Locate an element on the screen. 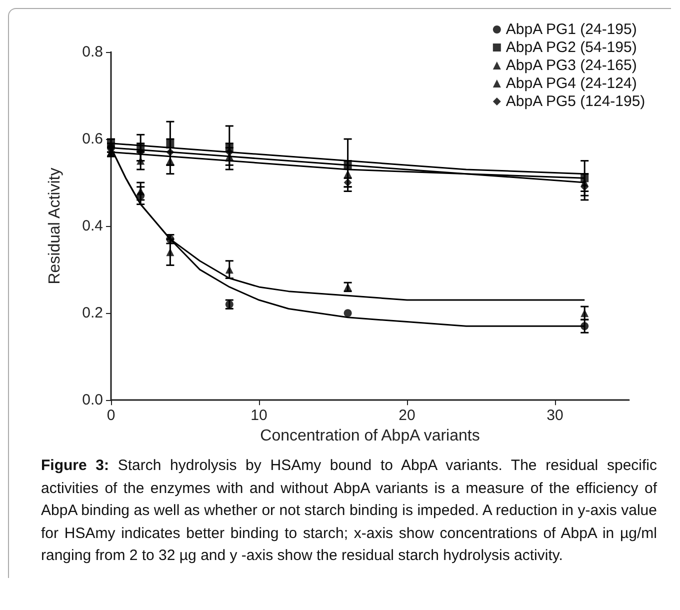  y-axis-title: Residual Activity is located at coordinates (55, 226).